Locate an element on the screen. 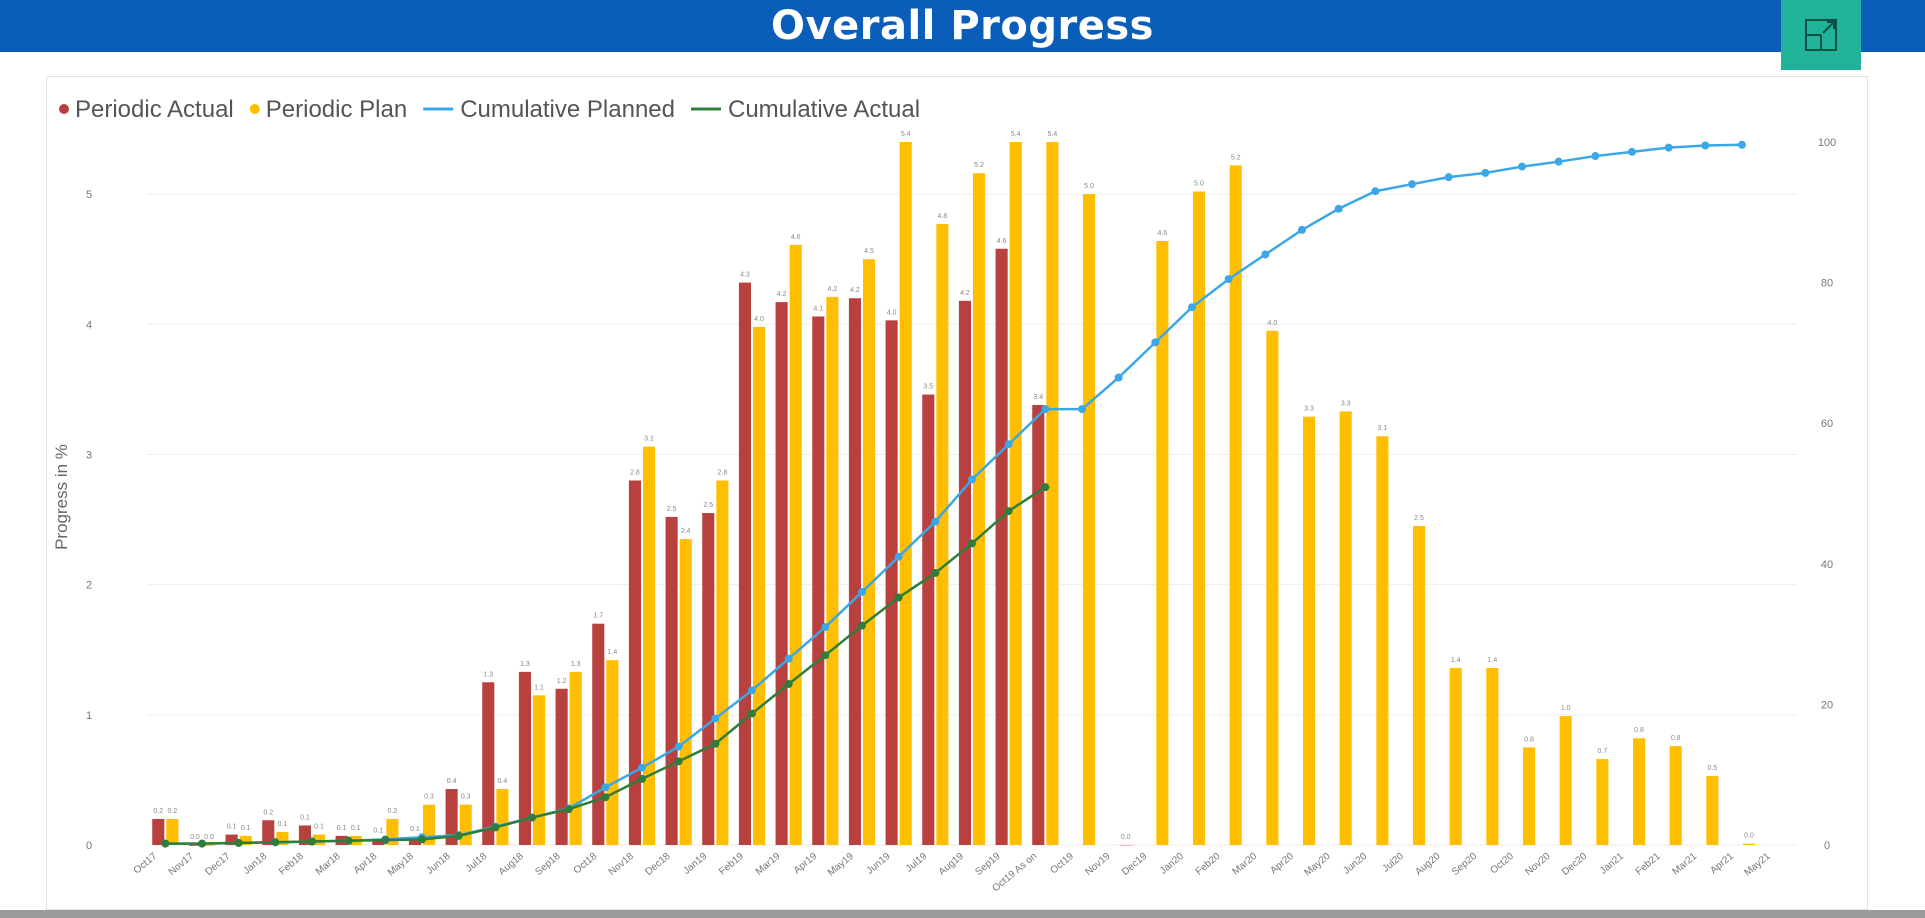 This screenshot has height=918, width=1925. data-label: 0.5 is located at coordinates (1713, 768).